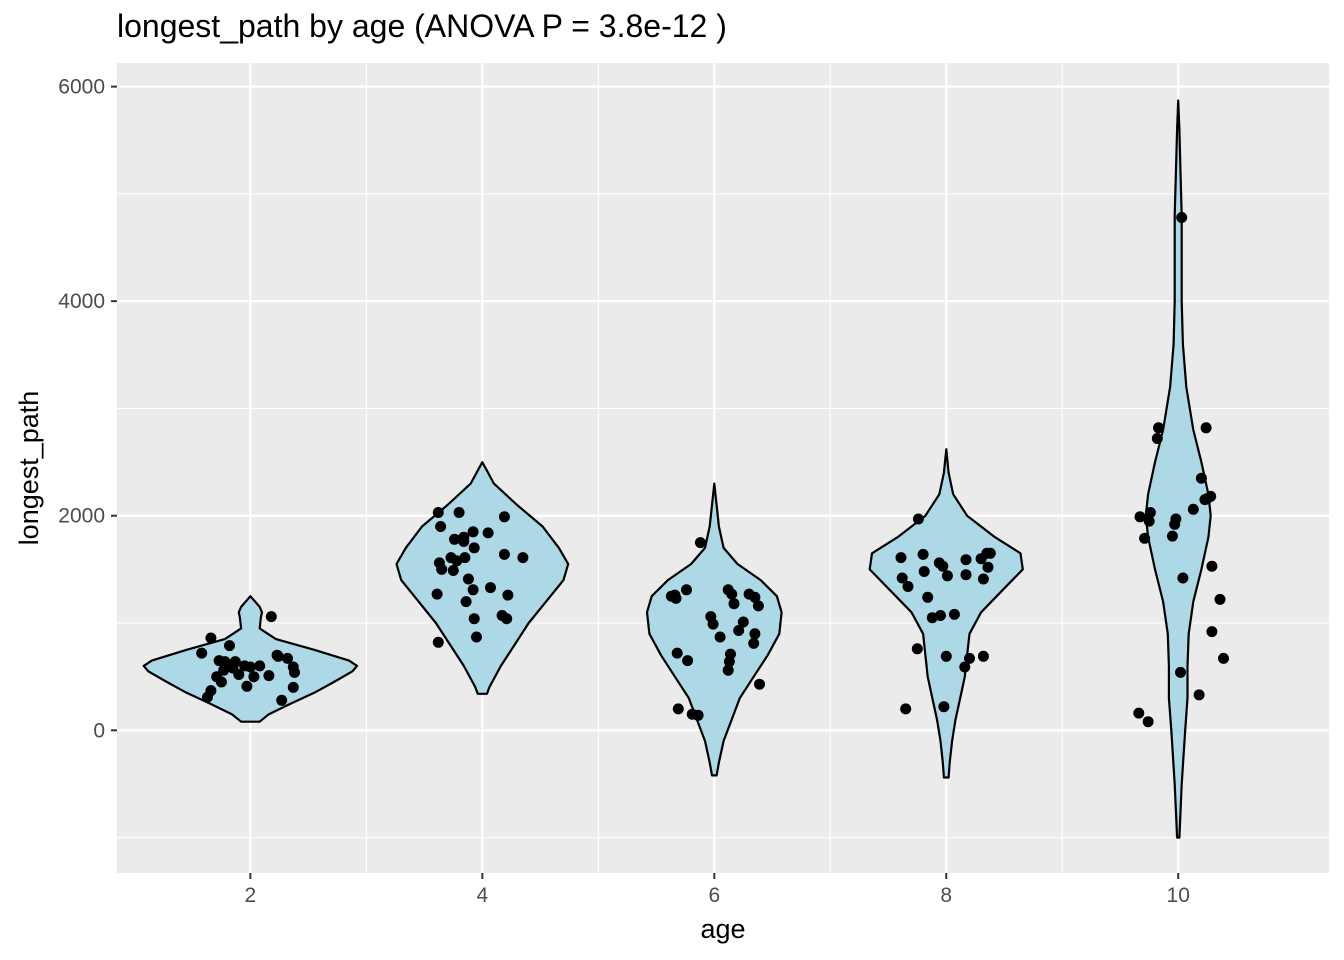 The width and height of the screenshot is (1344, 960). Describe the element at coordinates (81, 516) in the screenshot. I see `y-tick-label: 2000` at that location.